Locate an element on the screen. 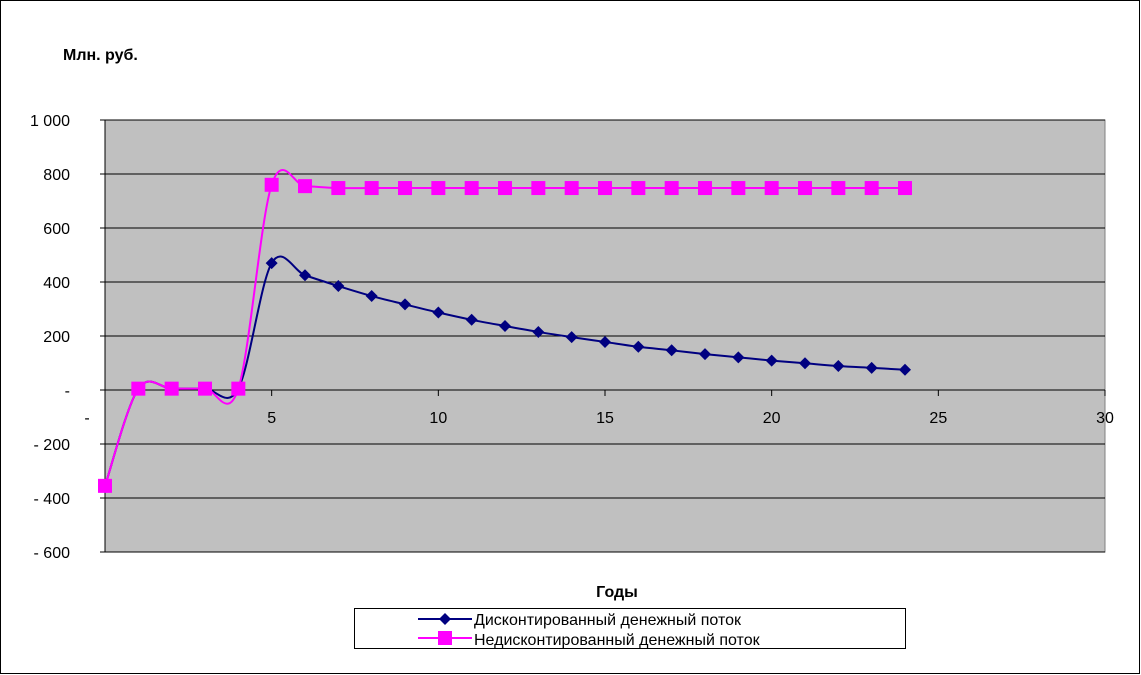  legend-marker-discounted is located at coordinates (445, 619).